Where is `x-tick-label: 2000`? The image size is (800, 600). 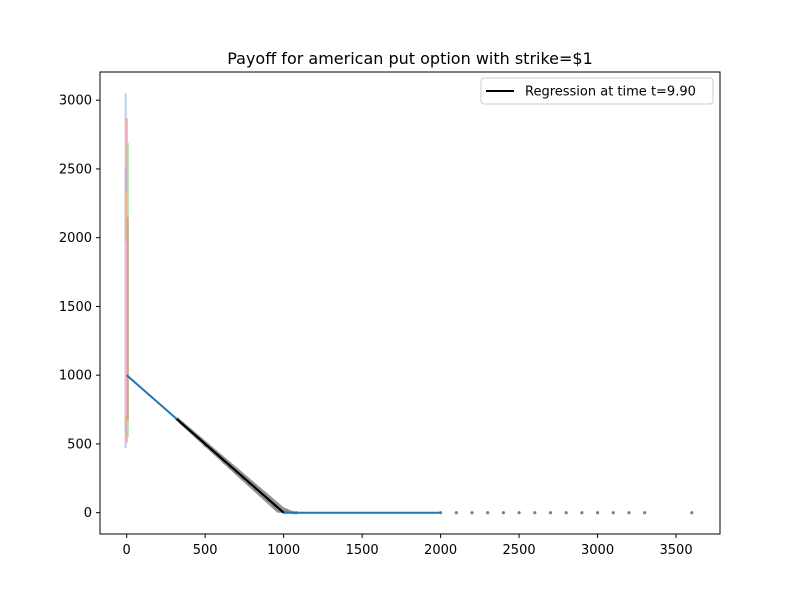 x-tick-label: 2000 is located at coordinates (440, 550).